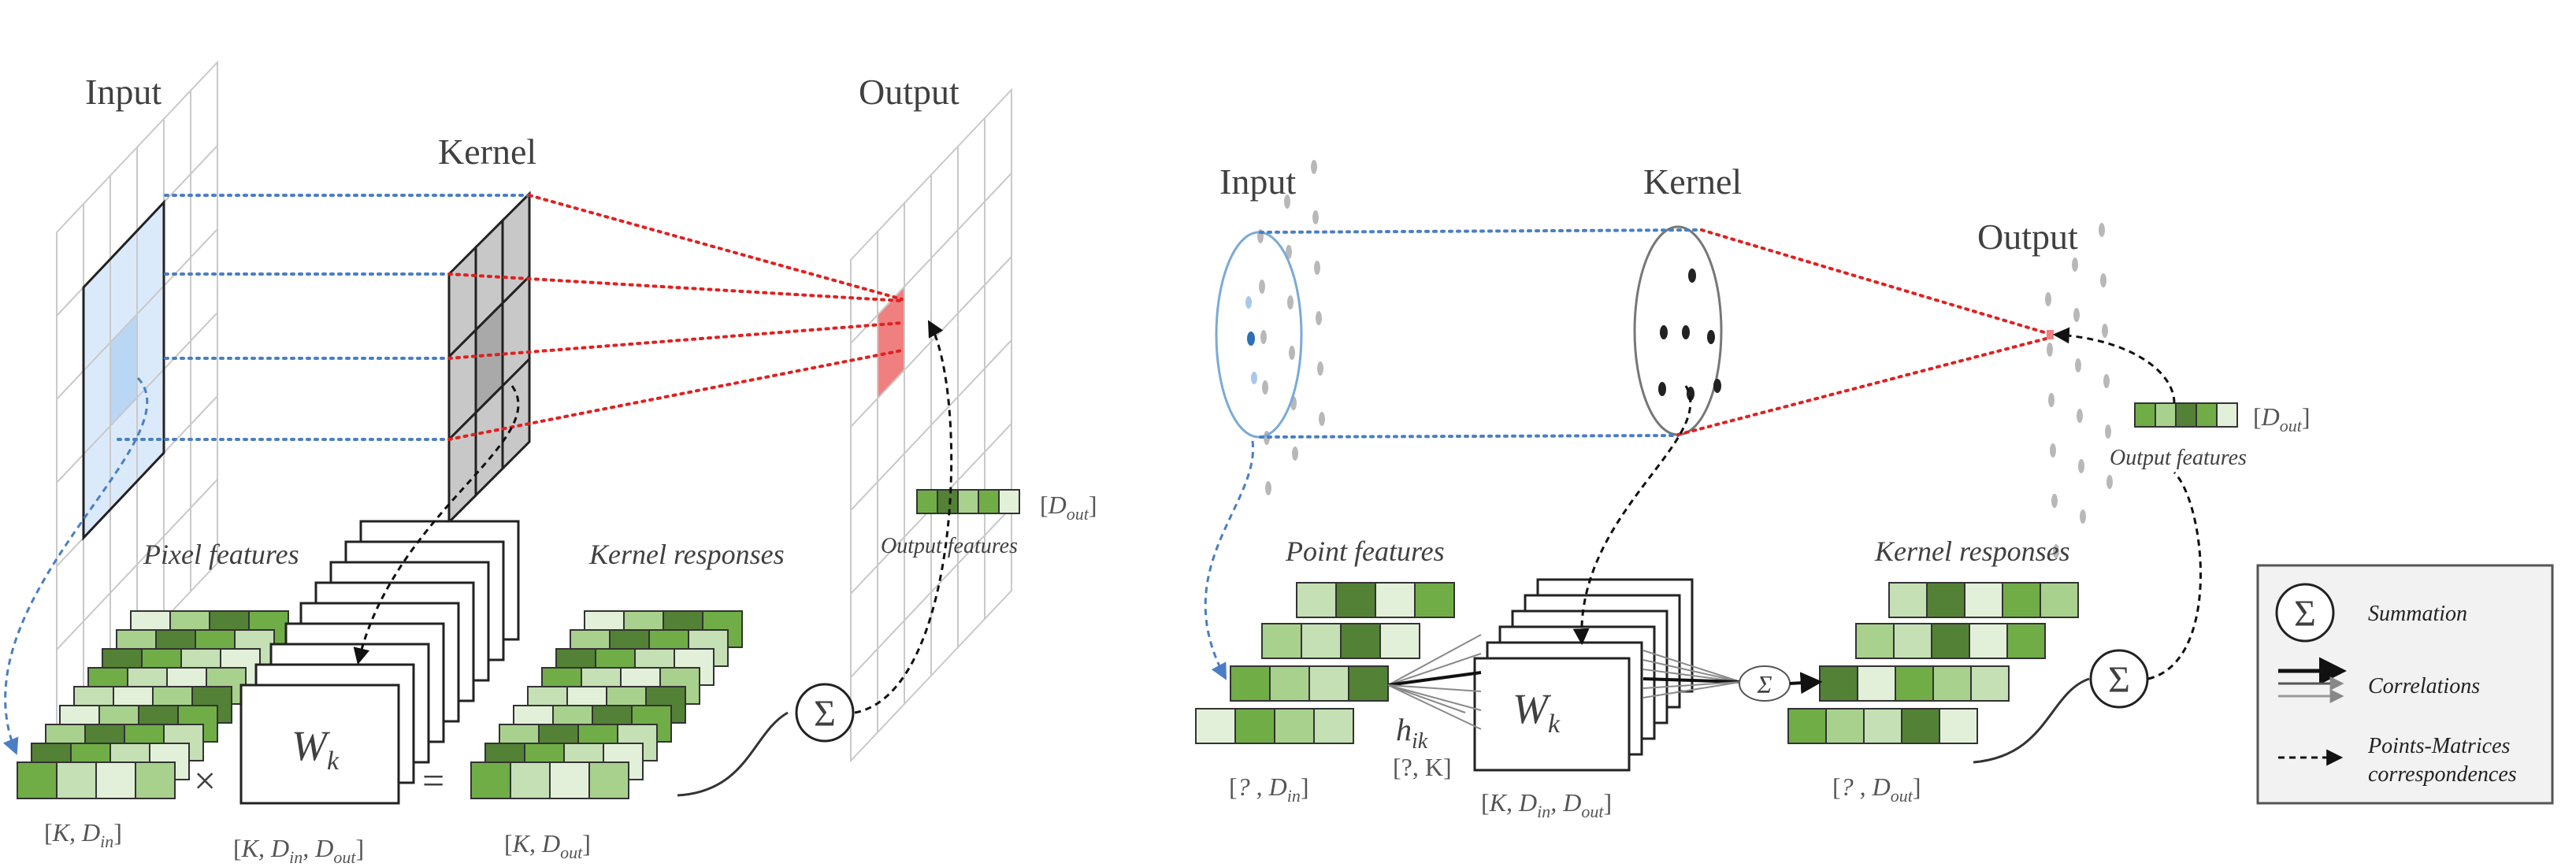 The width and height of the screenshot is (2576, 867). Describe the element at coordinates (1068, 507) in the screenshot. I see `left-output-dim: [Dout]` at that location.